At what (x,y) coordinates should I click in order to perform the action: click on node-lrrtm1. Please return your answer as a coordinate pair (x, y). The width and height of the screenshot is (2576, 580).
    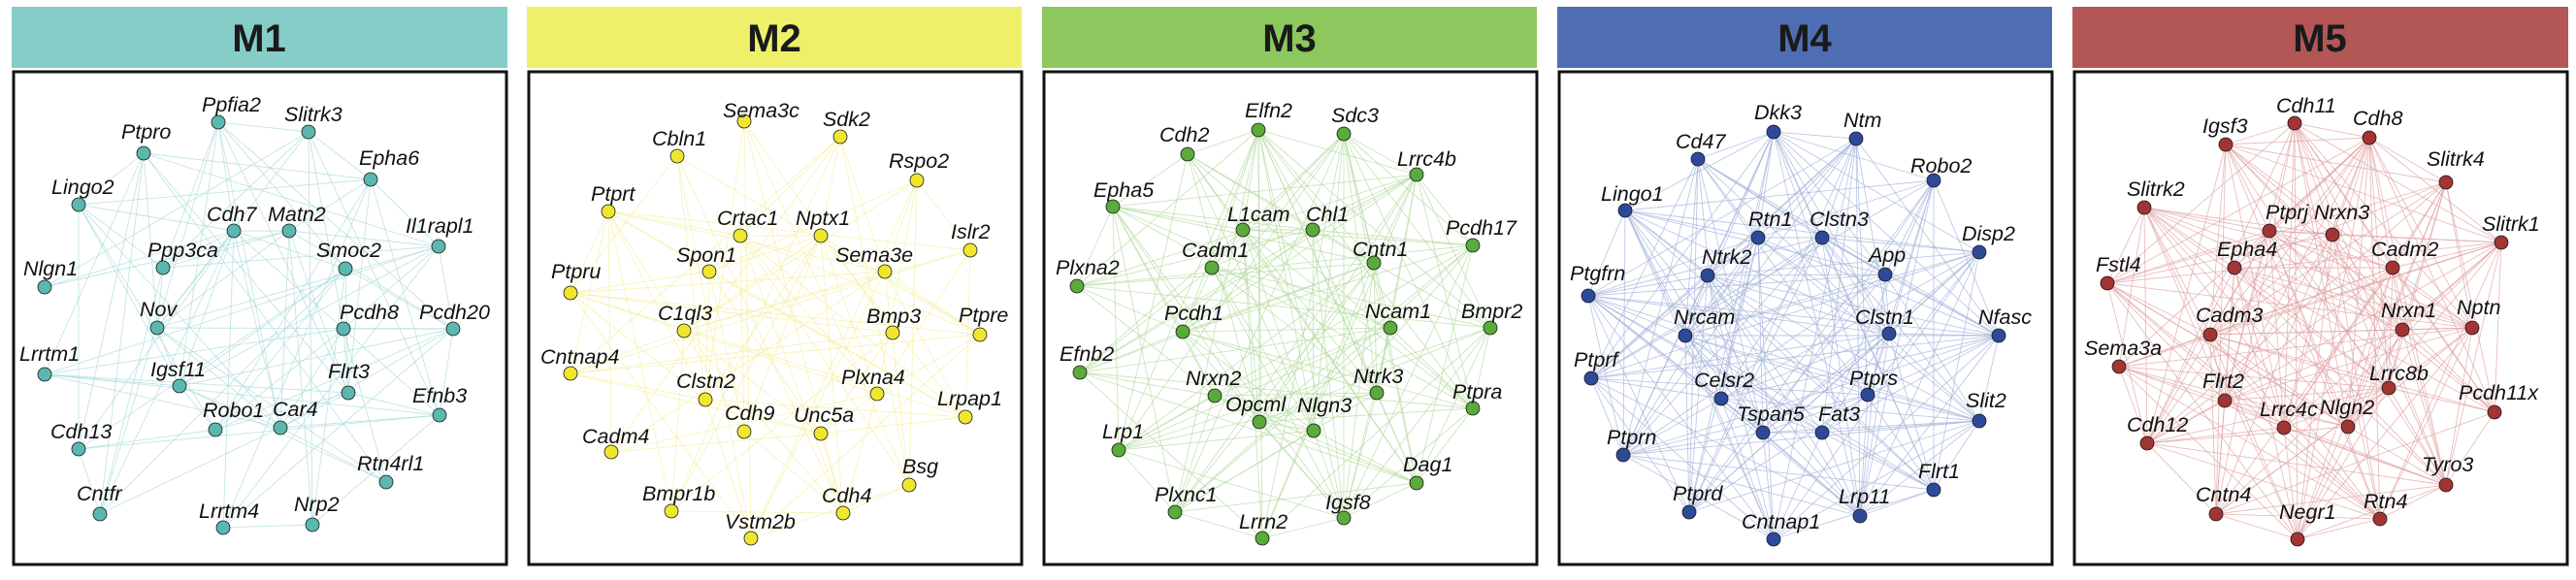
    Looking at the image, I should click on (45, 374).